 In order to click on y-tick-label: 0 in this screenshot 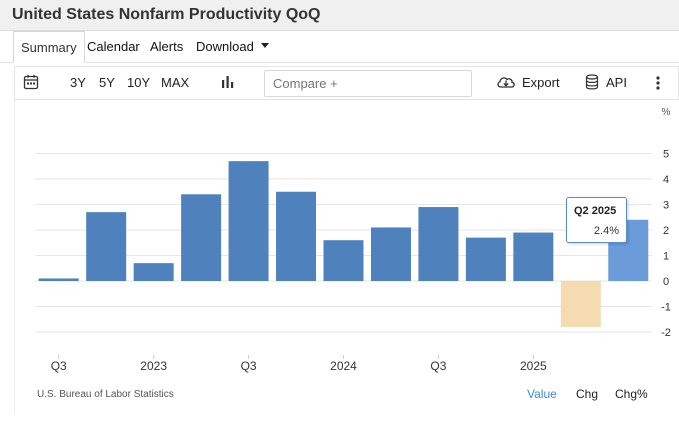, I will do `click(666, 282)`.